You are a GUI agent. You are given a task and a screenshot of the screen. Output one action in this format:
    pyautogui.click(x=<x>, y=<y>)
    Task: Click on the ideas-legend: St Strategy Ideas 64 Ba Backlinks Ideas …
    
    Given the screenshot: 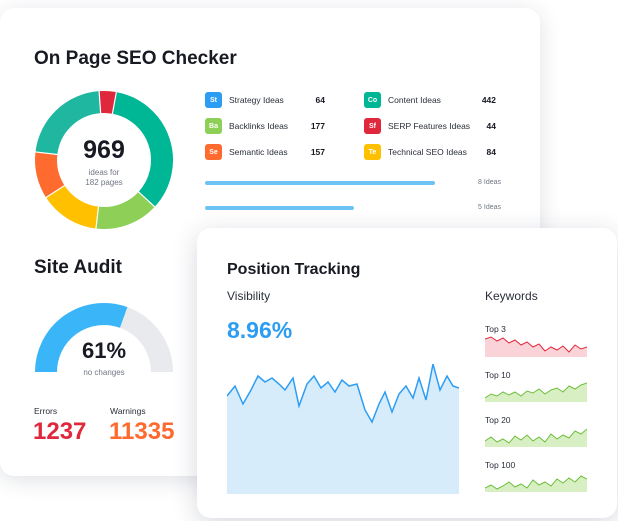 What is the action you would take?
    pyautogui.click(x=355, y=132)
    